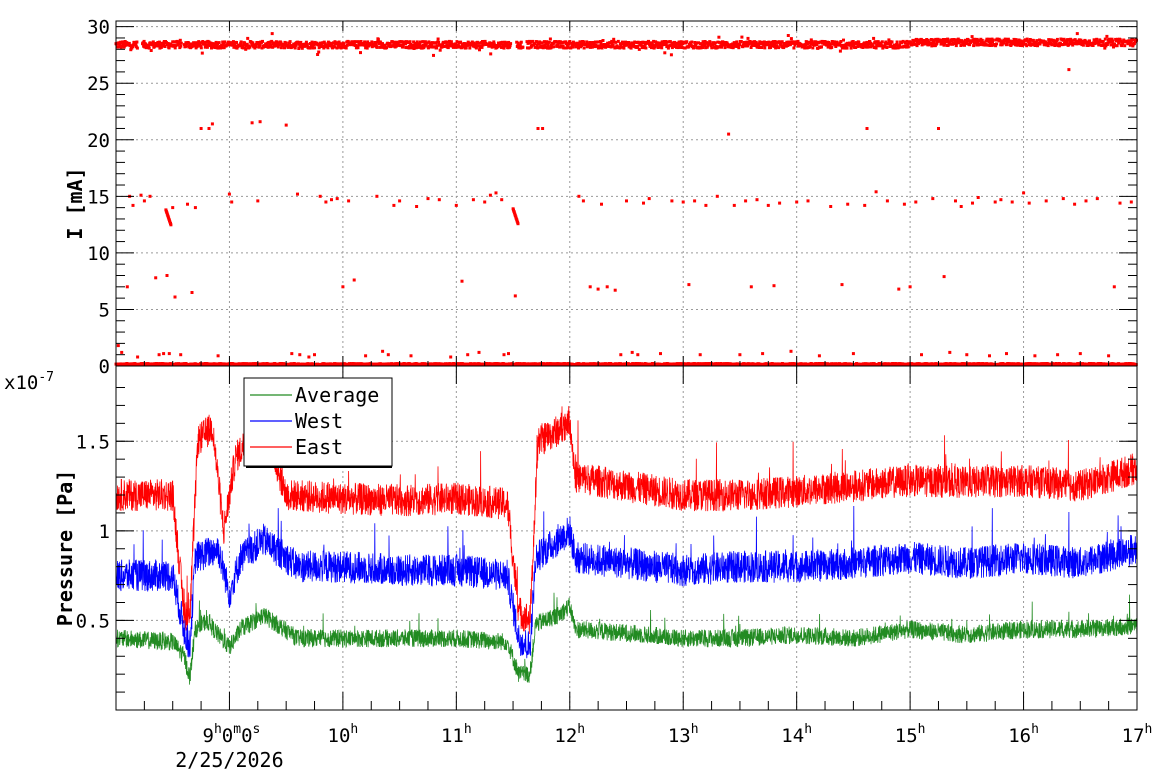  I want to click on pressure-y-tick-label: 1, so click(104, 532).